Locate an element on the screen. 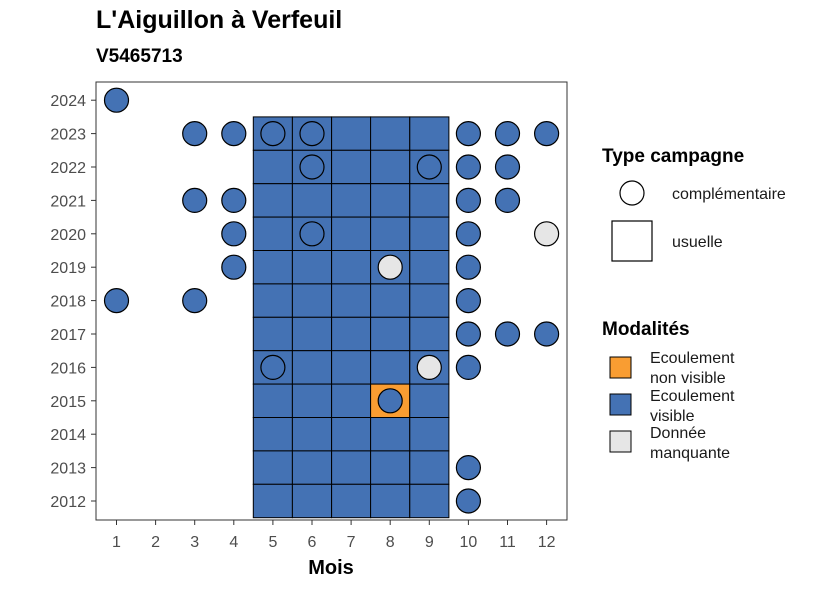  legend-type-title: Type campagne is located at coordinates (673, 156).